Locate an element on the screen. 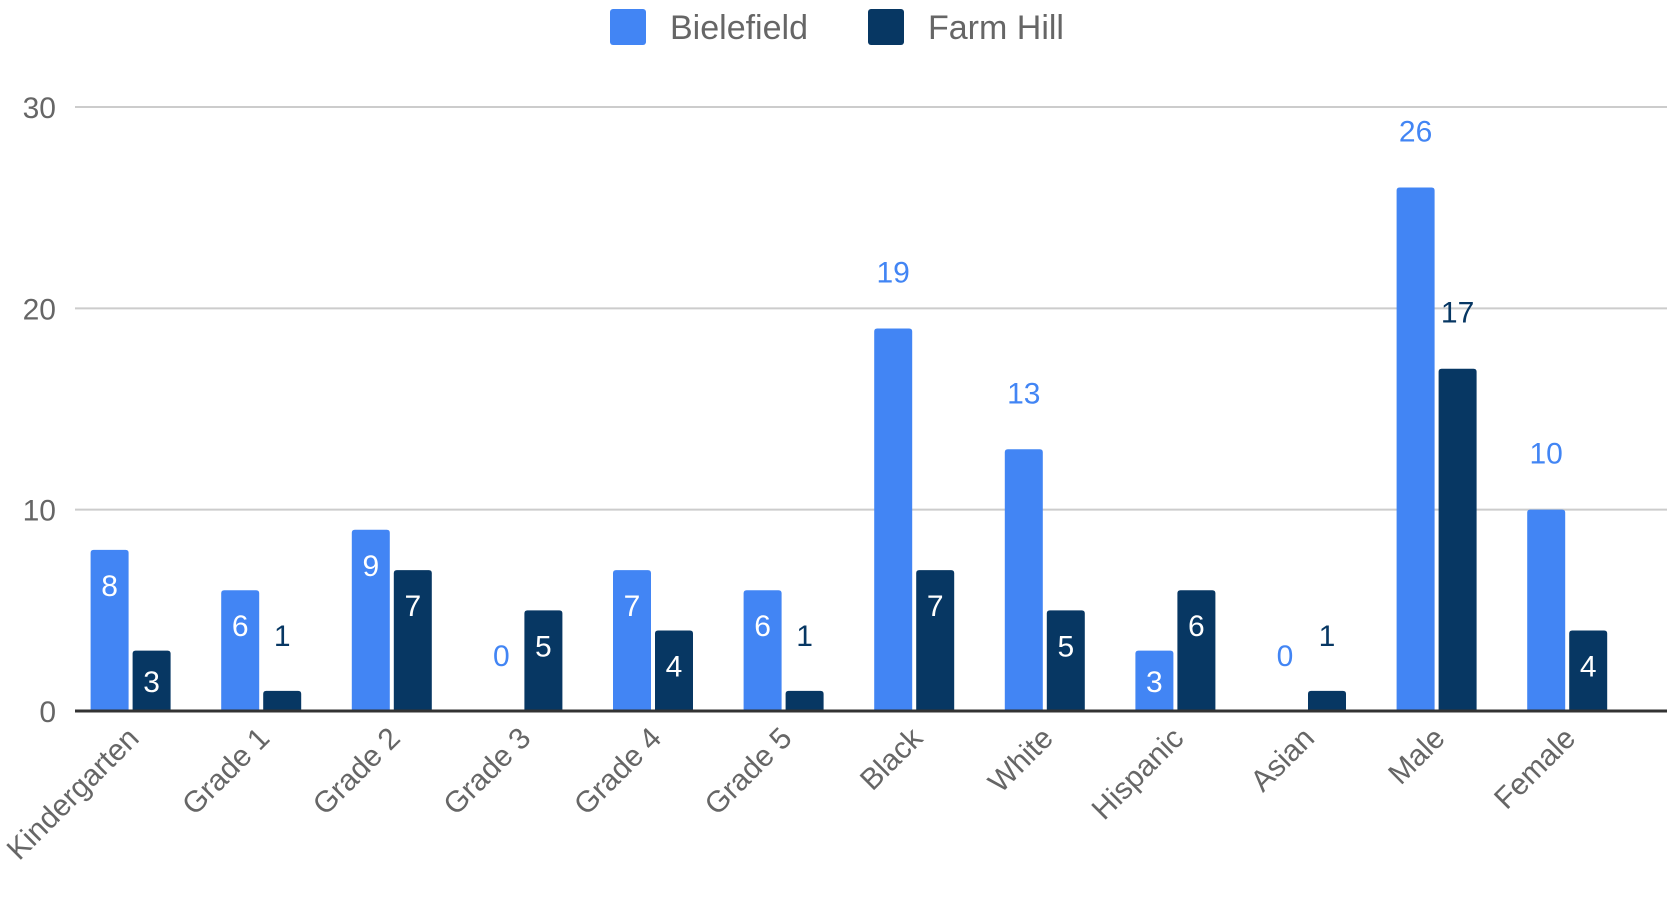  data-label-farm-hill-female: 4 is located at coordinates (1588, 666).